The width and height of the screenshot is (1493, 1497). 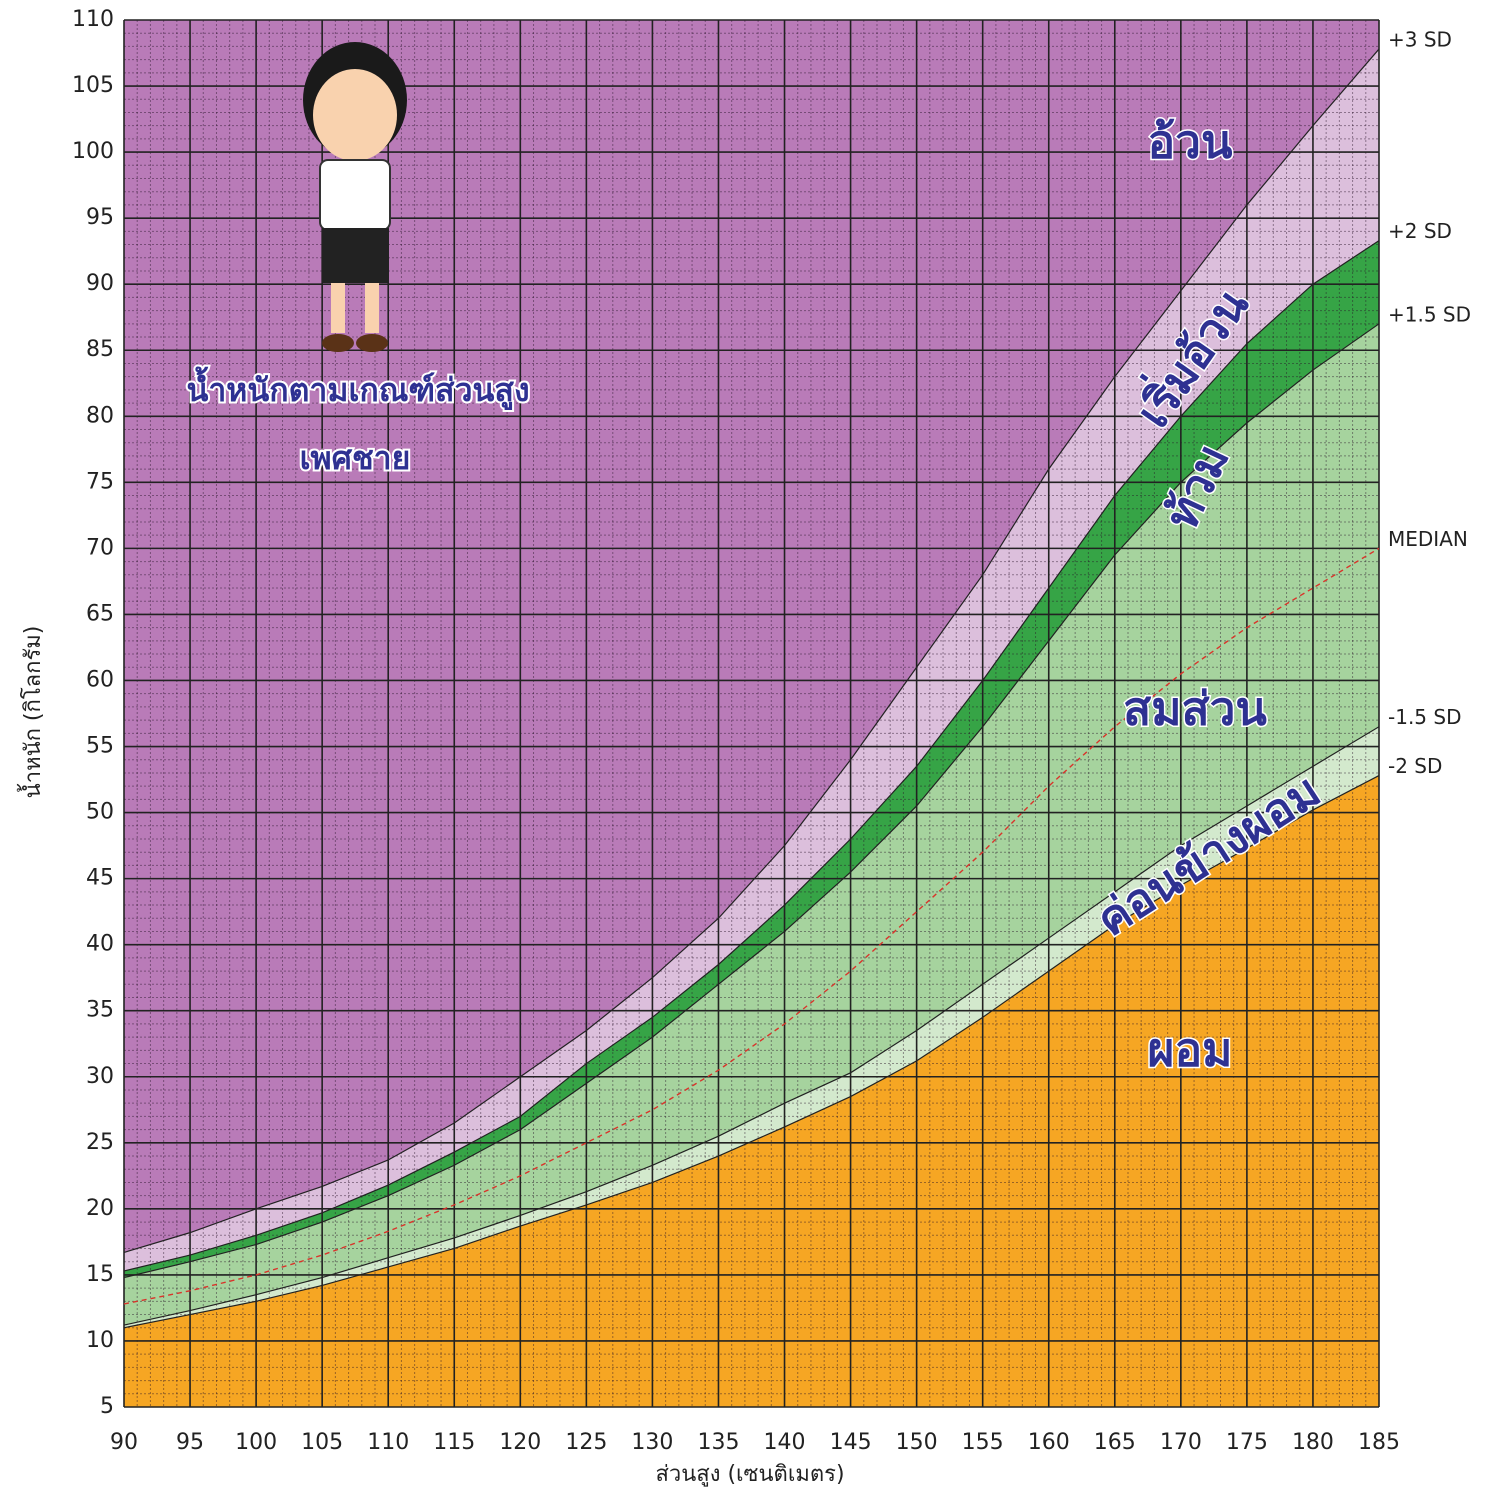 I want to click on x-tick-label: 120, so click(x=520, y=1442).